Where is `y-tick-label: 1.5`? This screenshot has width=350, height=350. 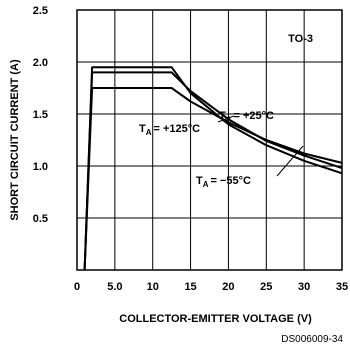 y-tick-label: 1.5 is located at coordinates (40, 115).